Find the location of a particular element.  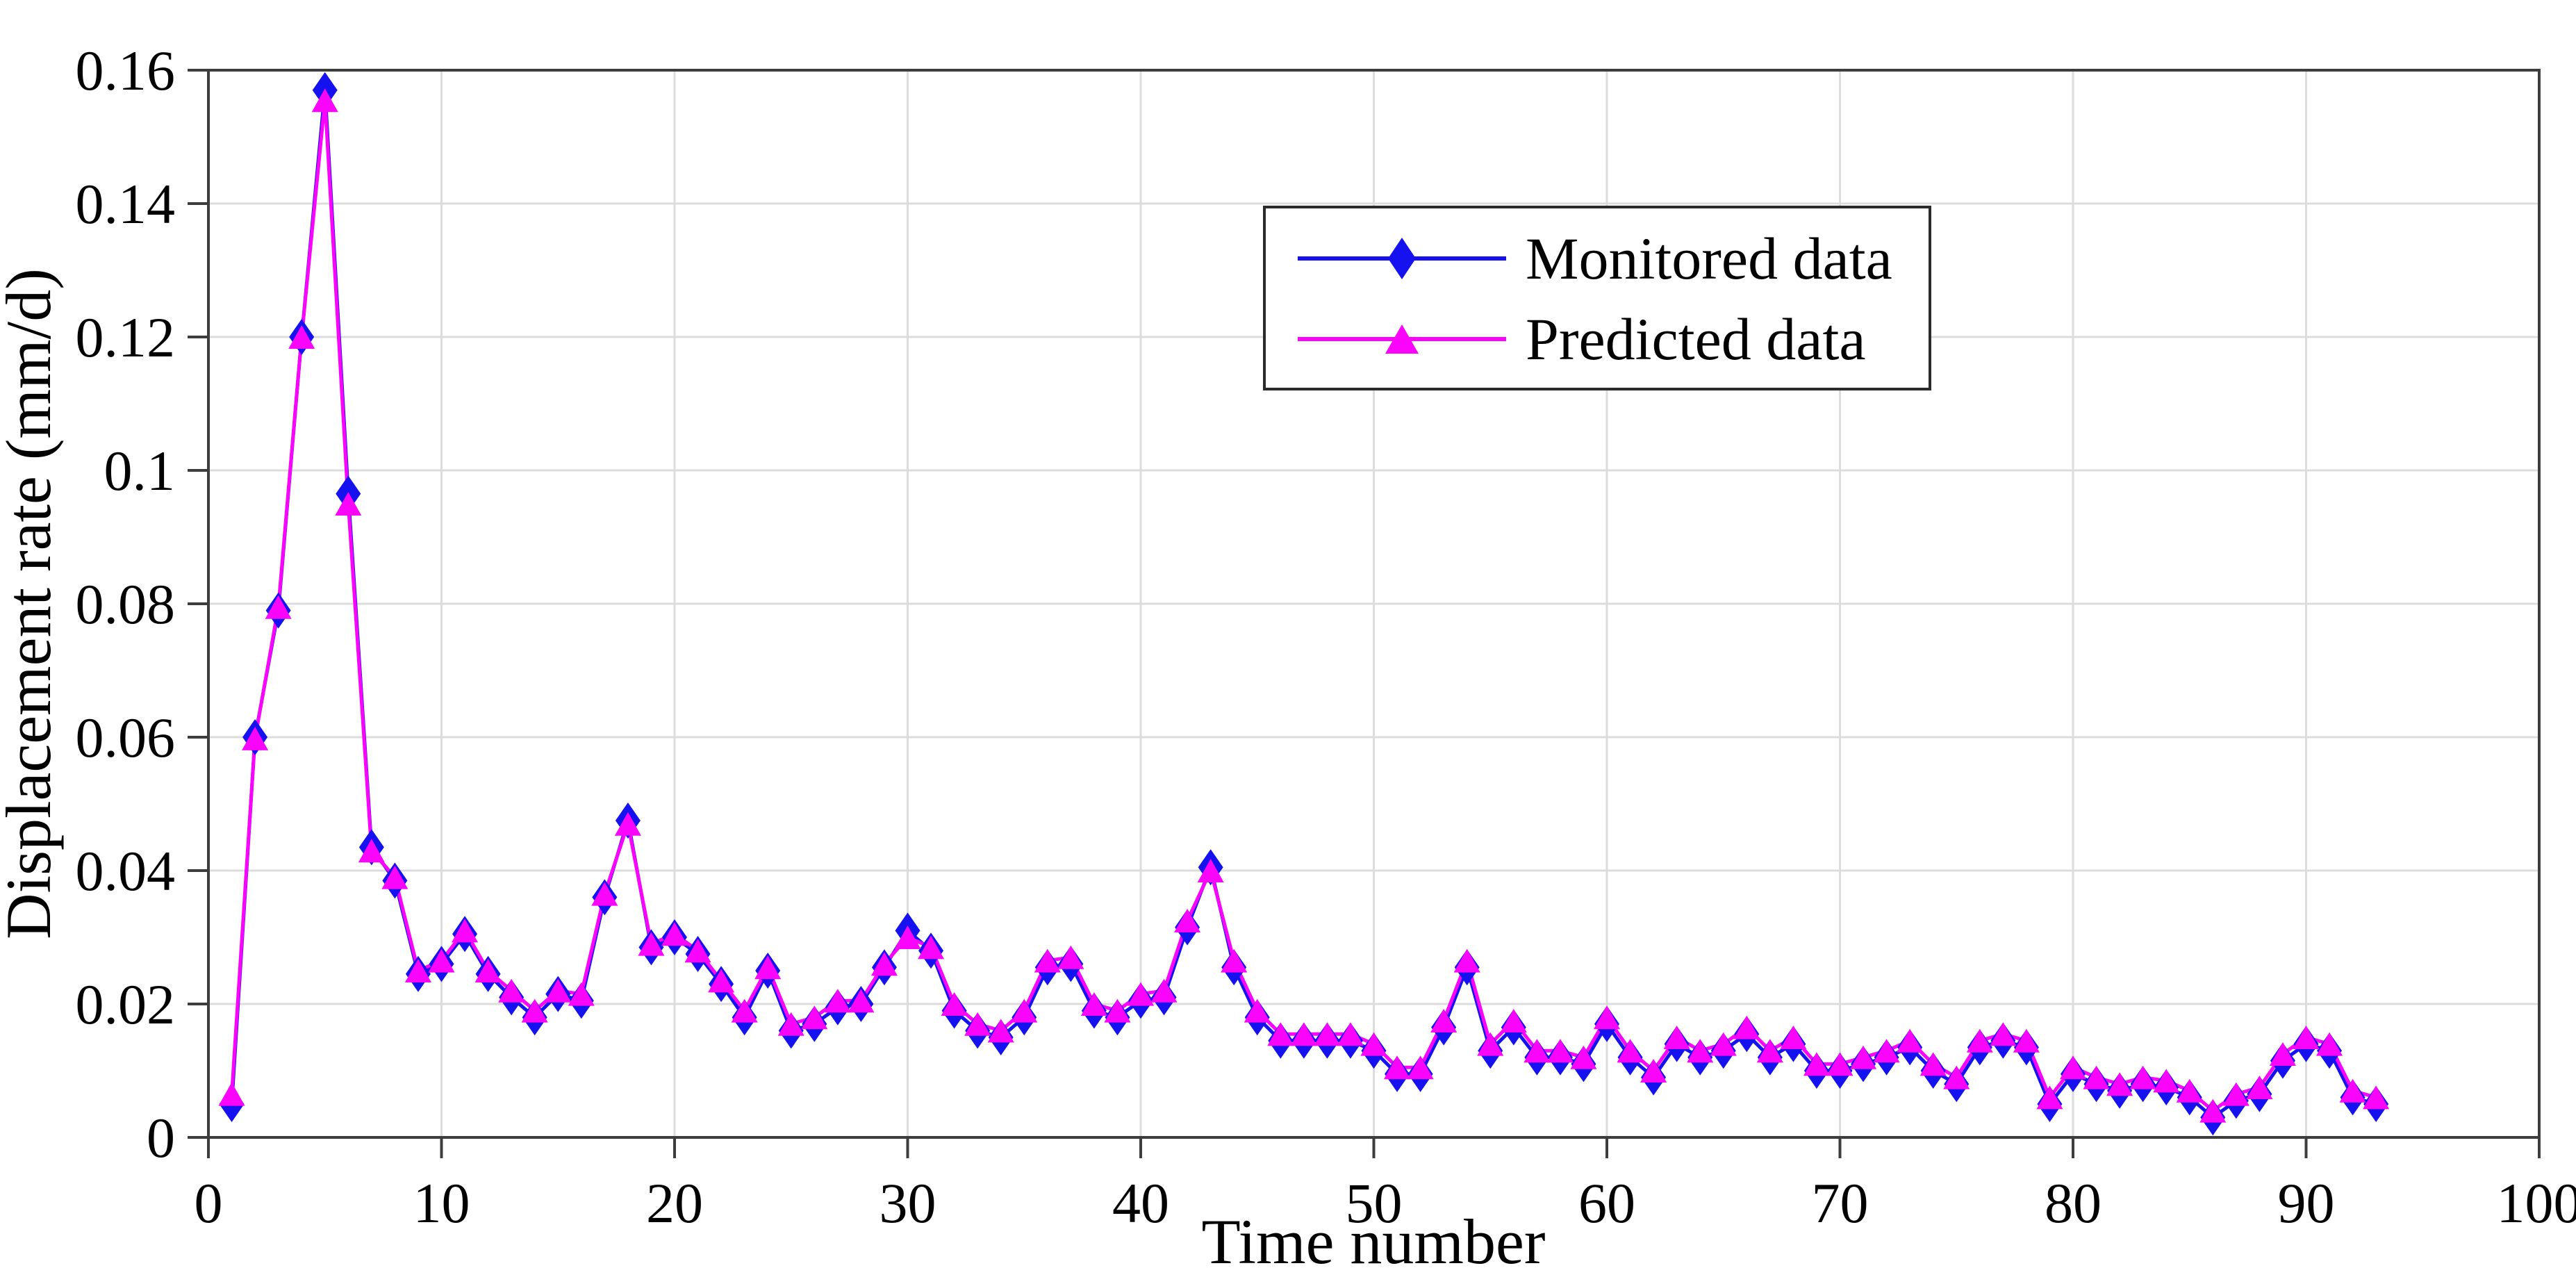

legend-item-predicted: Predicted data is located at coordinates (1582, 339).